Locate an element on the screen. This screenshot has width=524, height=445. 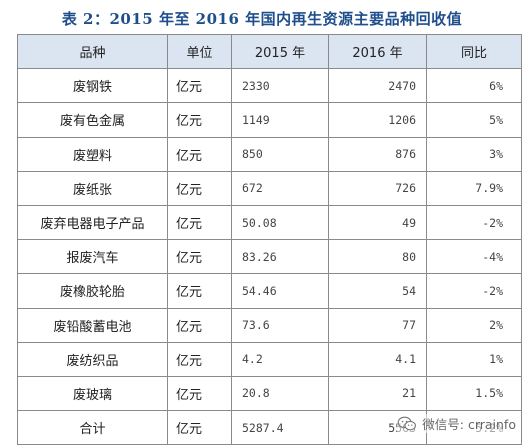
table-row: 废钢铁 亿元 2330 2470 6% is located at coordinates (269, 86).